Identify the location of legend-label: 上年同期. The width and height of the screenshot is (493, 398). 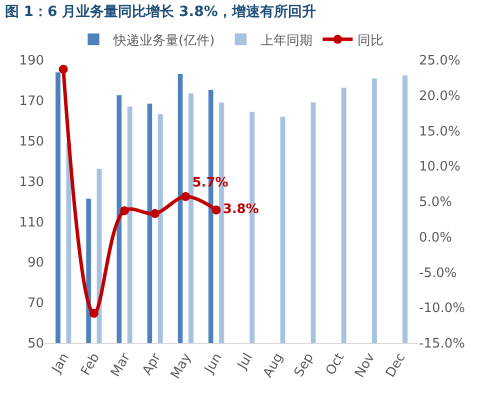
(286, 40).